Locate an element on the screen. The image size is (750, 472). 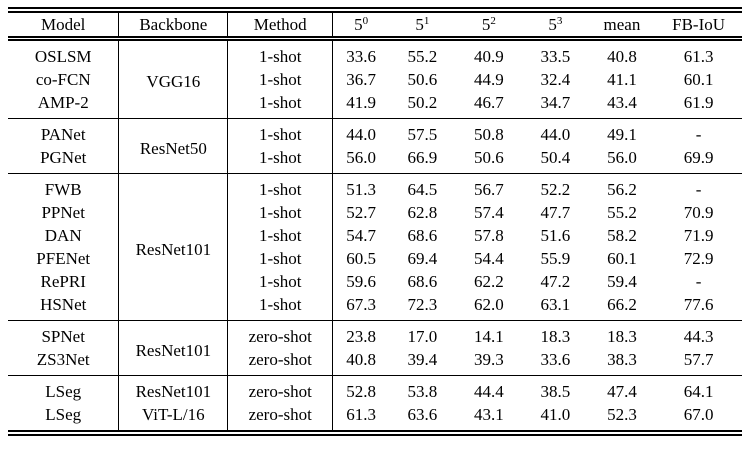
table-row: ZS3Net zero-shot 40.8 39.4 39.3 33.6 38.3 57.7 is located at coordinates (375, 362).